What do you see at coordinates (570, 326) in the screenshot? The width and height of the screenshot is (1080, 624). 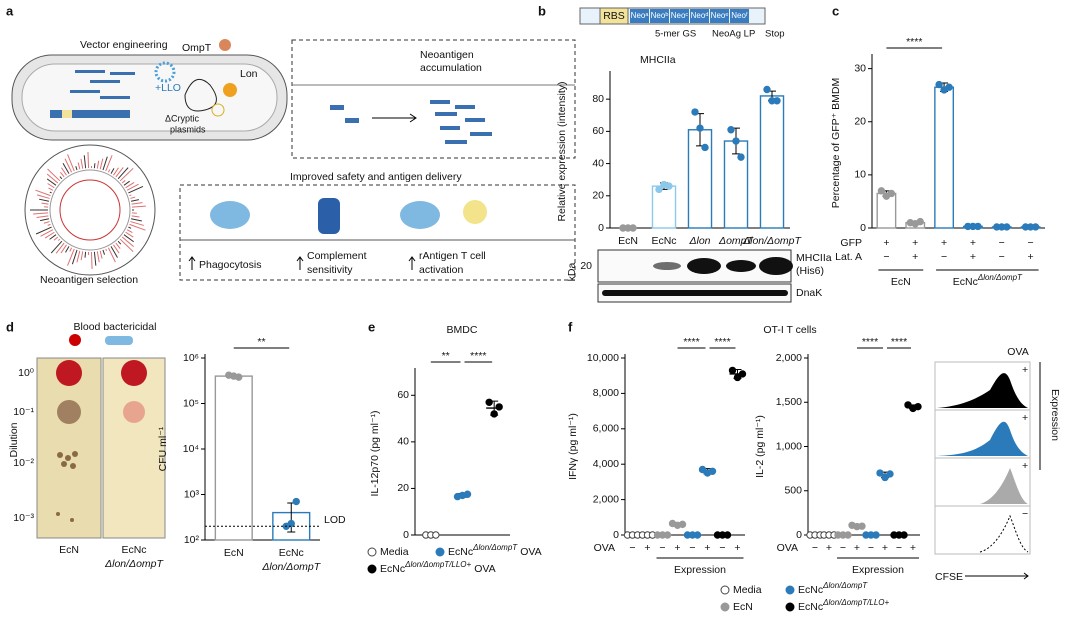 I see `panel-label: f` at bounding box center [570, 326].